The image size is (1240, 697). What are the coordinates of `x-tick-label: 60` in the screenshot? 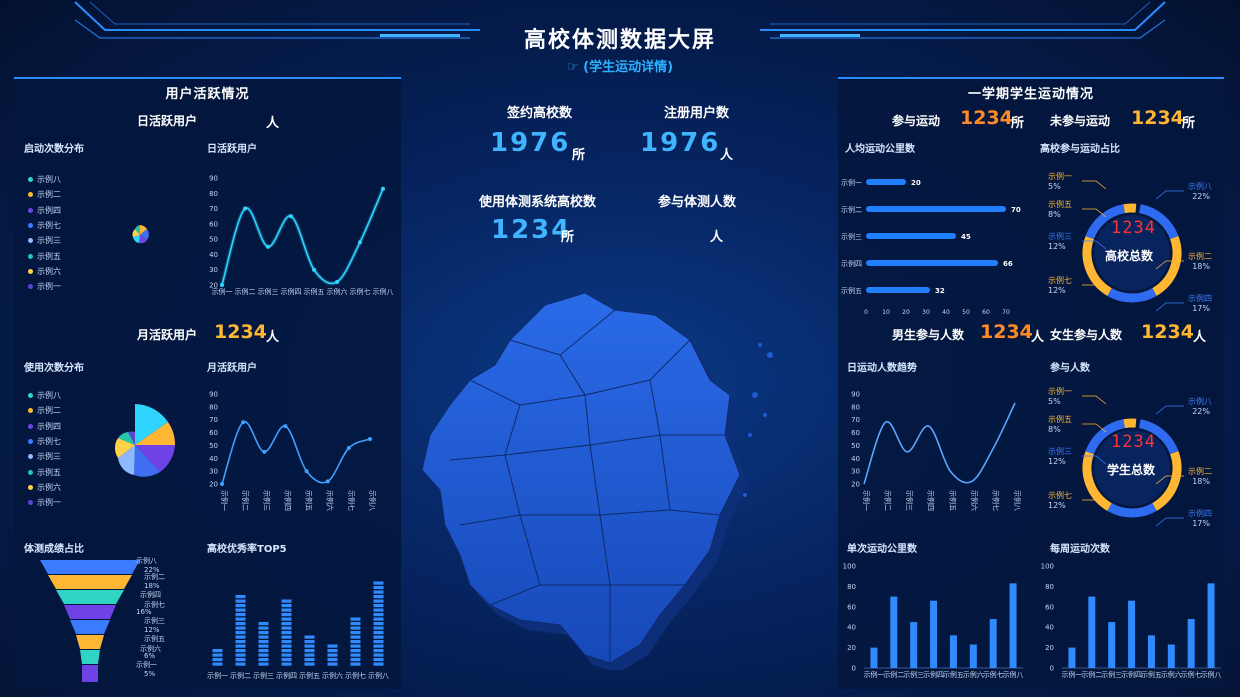 It's located at (986, 312).